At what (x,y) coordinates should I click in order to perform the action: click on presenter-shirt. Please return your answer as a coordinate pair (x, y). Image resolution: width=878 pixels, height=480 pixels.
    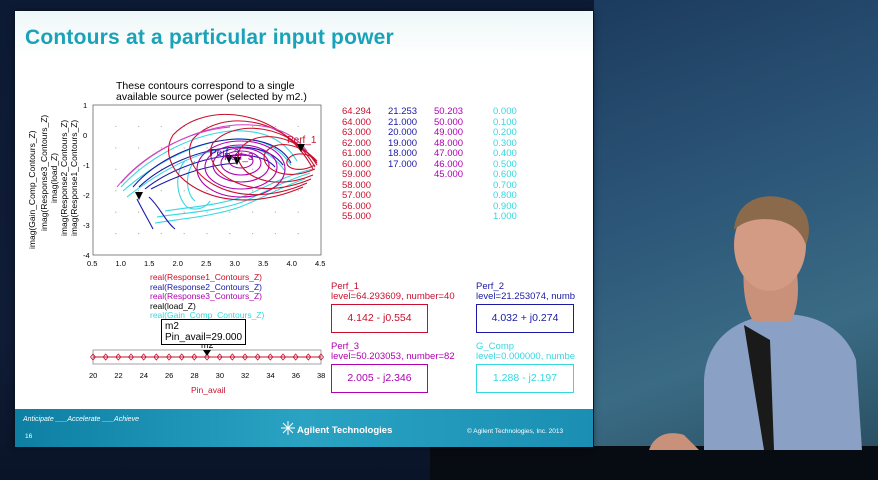
    Looking at the image, I should click on (783, 382).